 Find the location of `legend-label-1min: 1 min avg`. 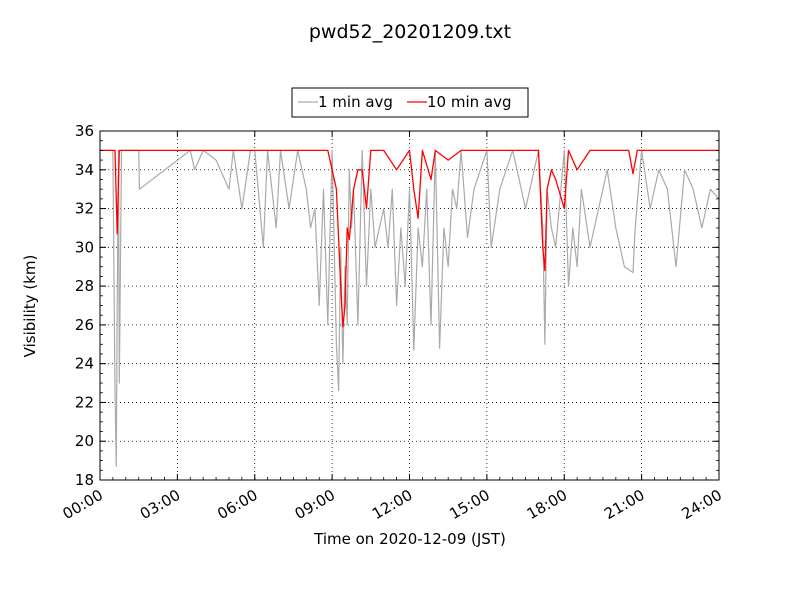

legend-label-1min: 1 min avg is located at coordinates (355, 102).